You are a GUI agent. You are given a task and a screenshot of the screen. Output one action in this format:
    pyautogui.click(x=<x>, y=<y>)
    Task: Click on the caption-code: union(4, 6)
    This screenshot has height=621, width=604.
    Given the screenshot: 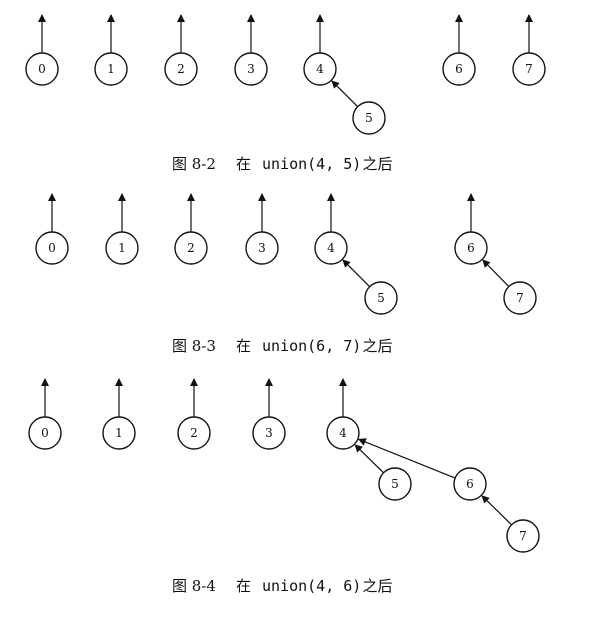 What is the action you would take?
    pyautogui.click(x=311, y=586)
    